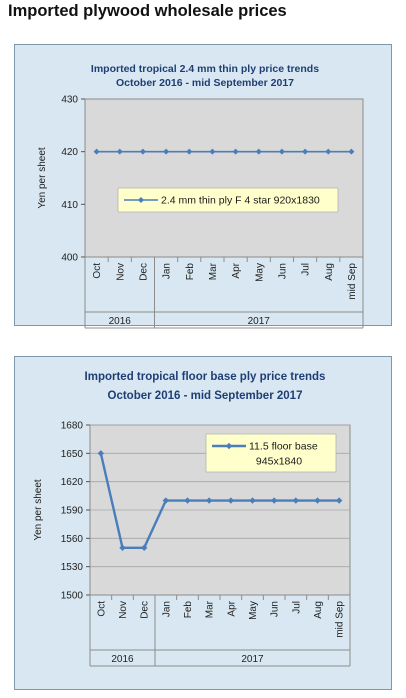 The height and width of the screenshot is (698, 406). I want to click on legend-label: 11.5 floor base 945x1840, so click(283, 454).